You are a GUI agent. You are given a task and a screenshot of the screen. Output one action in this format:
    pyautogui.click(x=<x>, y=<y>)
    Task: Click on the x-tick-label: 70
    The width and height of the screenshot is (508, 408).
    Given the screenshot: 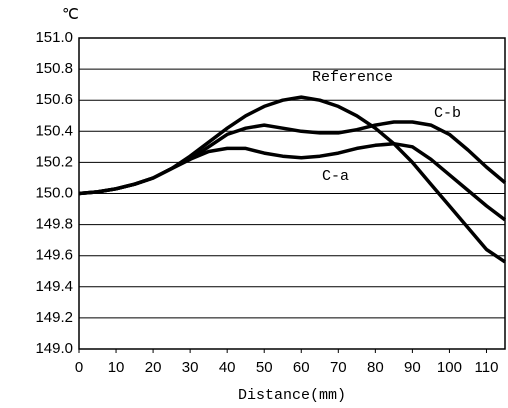 What is the action you would take?
    pyautogui.click(x=338, y=367)
    